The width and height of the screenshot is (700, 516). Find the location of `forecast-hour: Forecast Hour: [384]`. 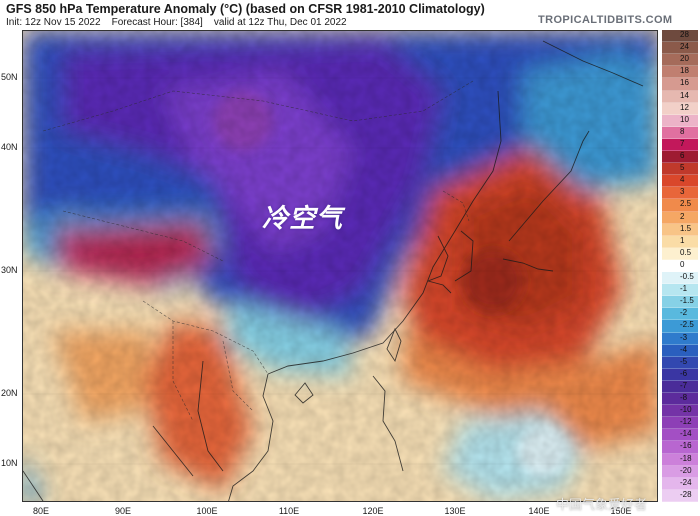

forecast-hour: Forecast Hour: [384] is located at coordinates (157, 22).